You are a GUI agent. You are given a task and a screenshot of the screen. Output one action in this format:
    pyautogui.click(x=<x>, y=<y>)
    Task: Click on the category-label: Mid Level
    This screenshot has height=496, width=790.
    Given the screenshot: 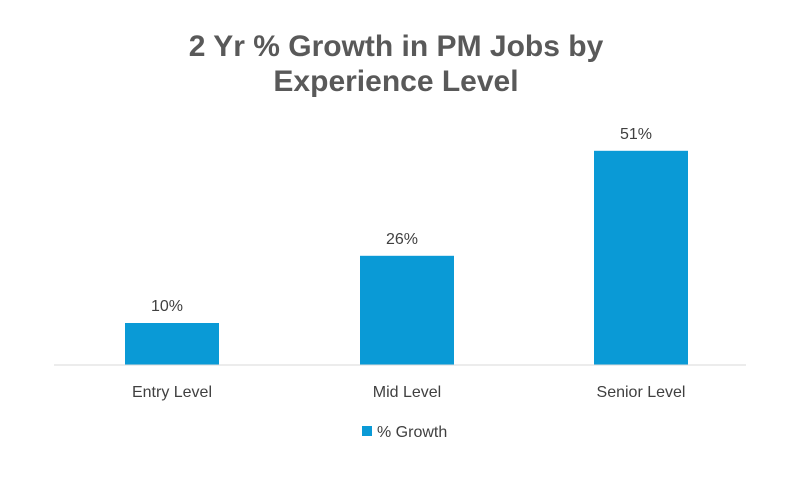 What is the action you would take?
    pyautogui.click(x=407, y=392)
    